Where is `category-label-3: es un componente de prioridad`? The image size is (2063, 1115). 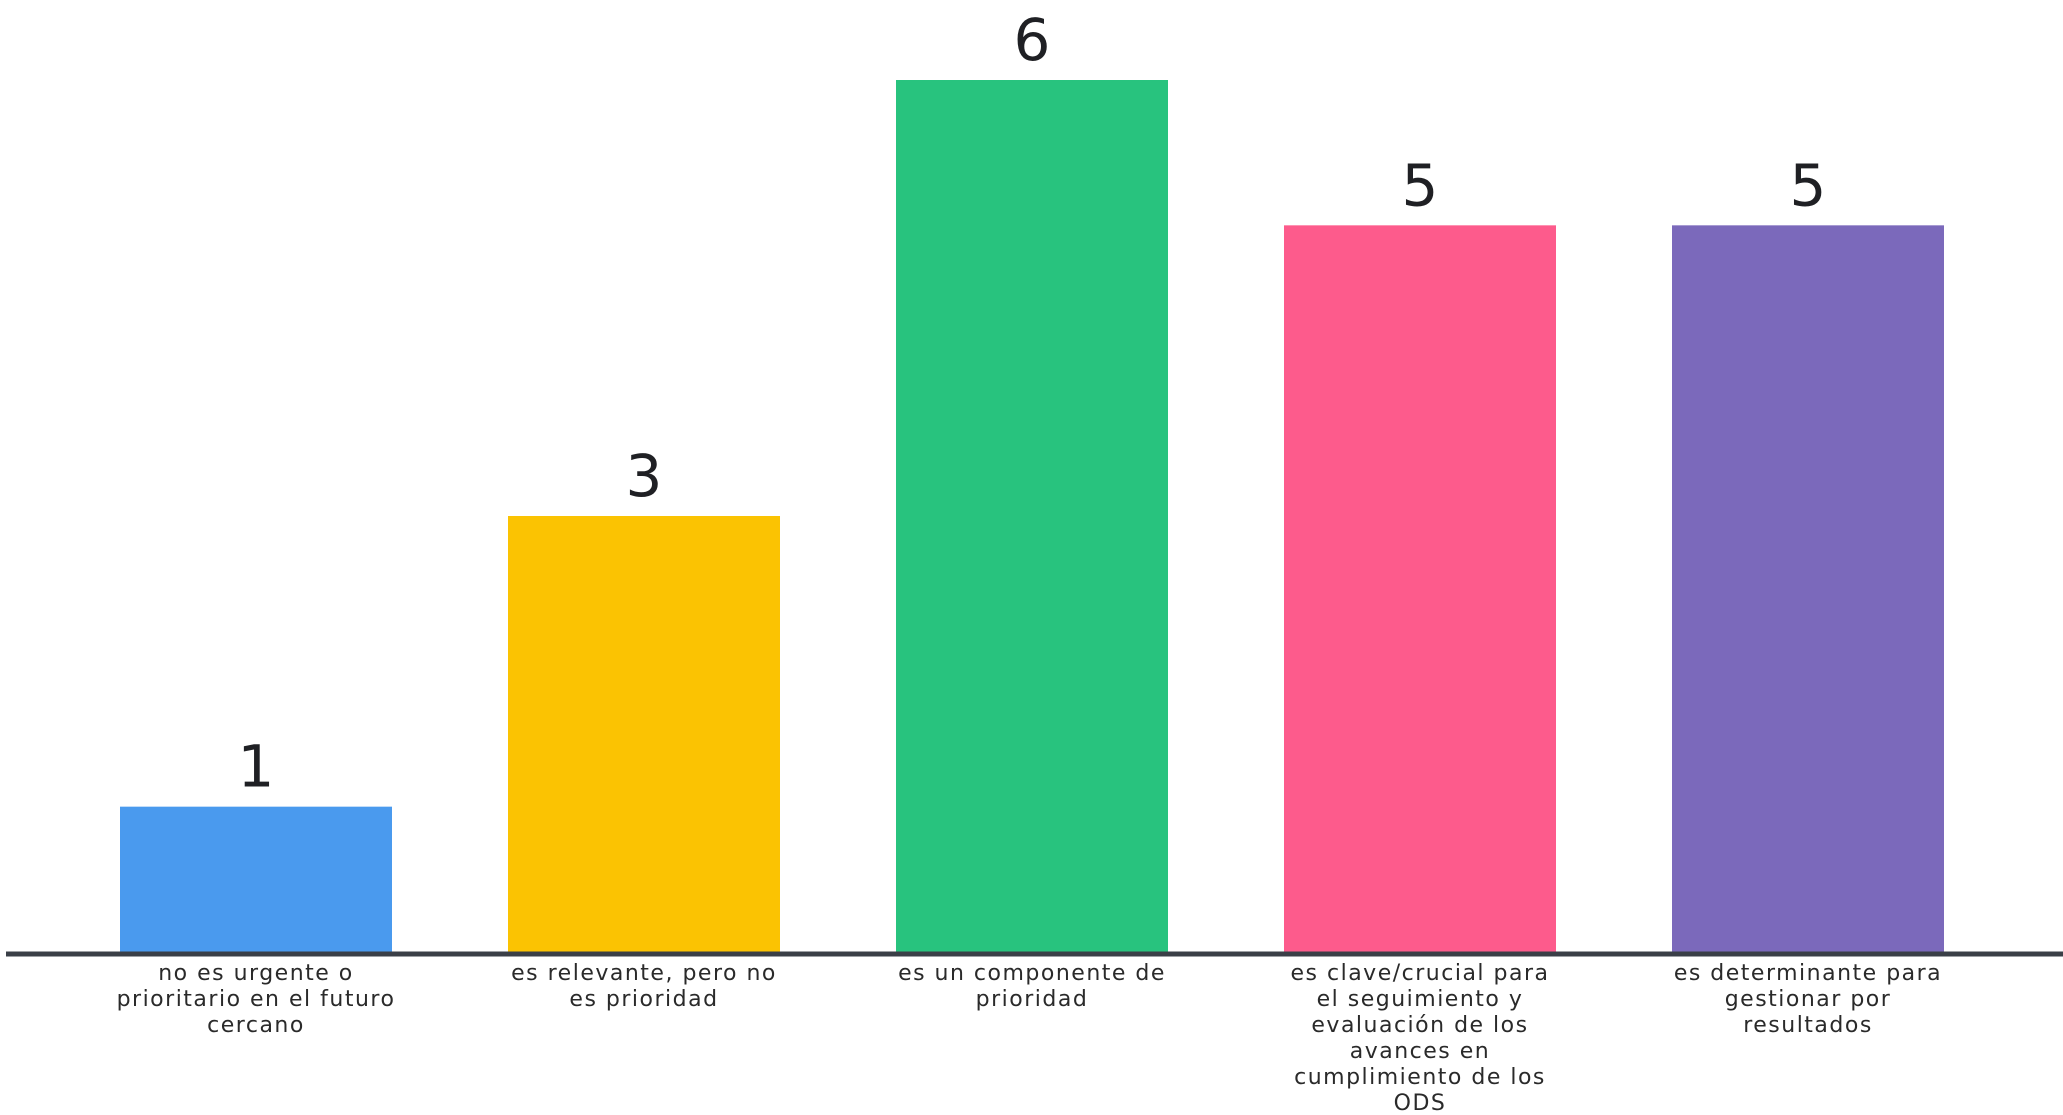
category-label-3: es un componente de prioridad is located at coordinates (1032, 986).